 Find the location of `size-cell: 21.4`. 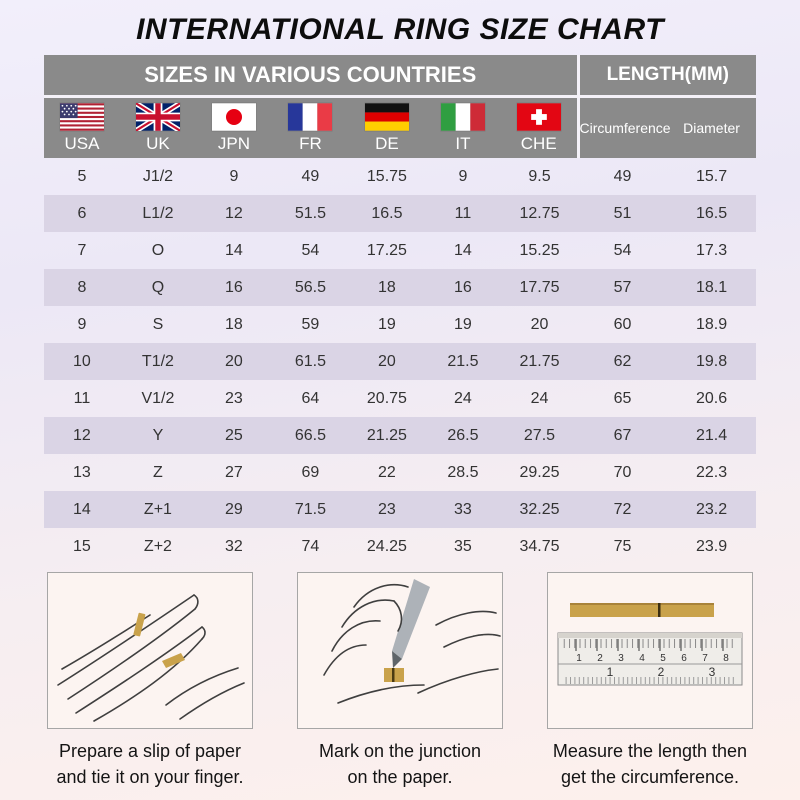

size-cell: 21.4 is located at coordinates (711, 435).